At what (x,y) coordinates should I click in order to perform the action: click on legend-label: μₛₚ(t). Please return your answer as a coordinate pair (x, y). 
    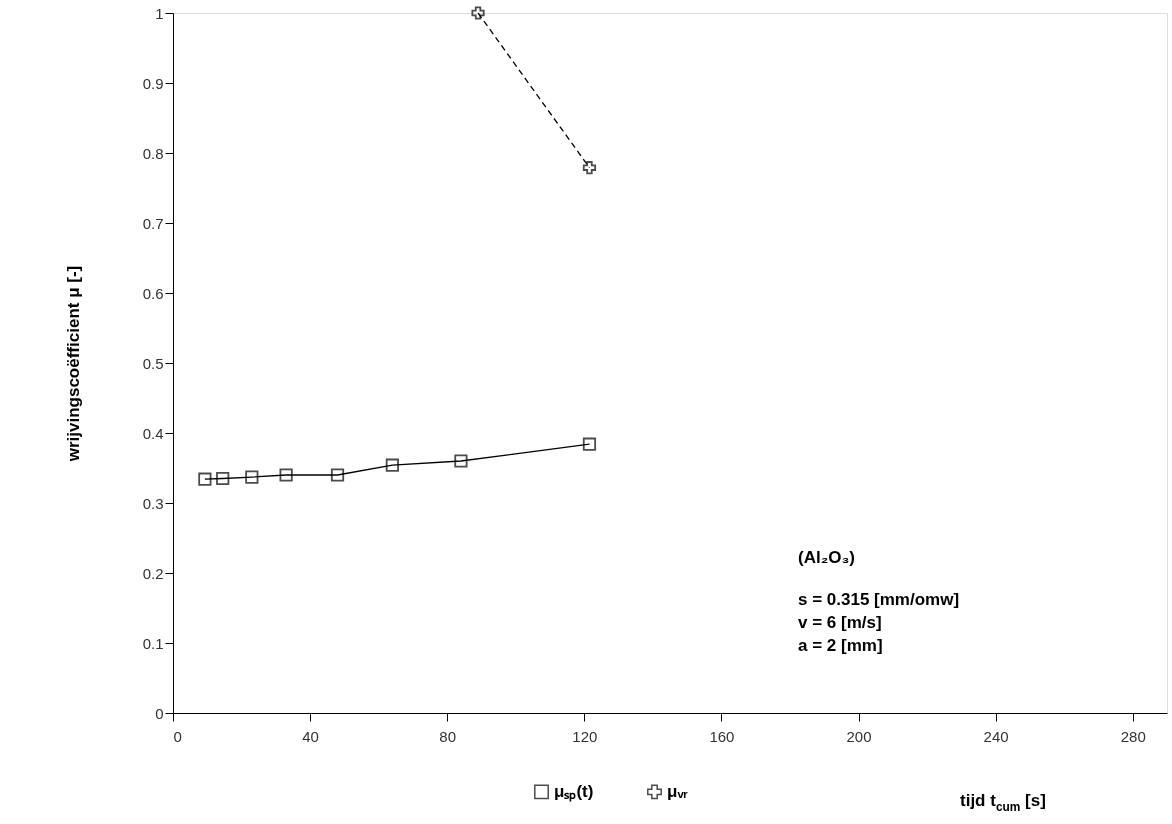
    Looking at the image, I should click on (574, 791).